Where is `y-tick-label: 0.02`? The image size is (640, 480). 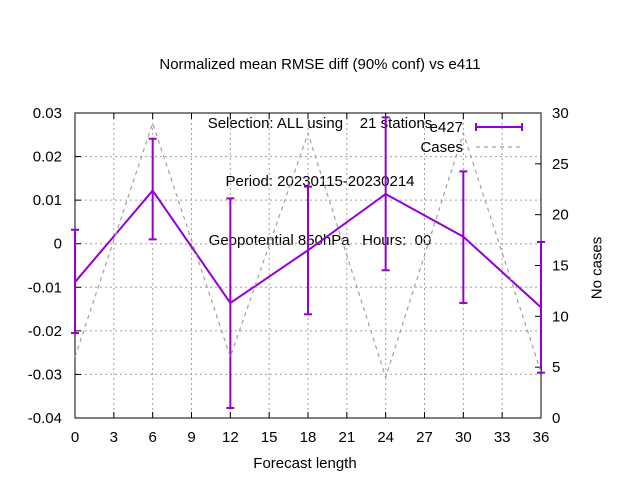
y-tick-label: 0.02 is located at coordinates (47, 157).